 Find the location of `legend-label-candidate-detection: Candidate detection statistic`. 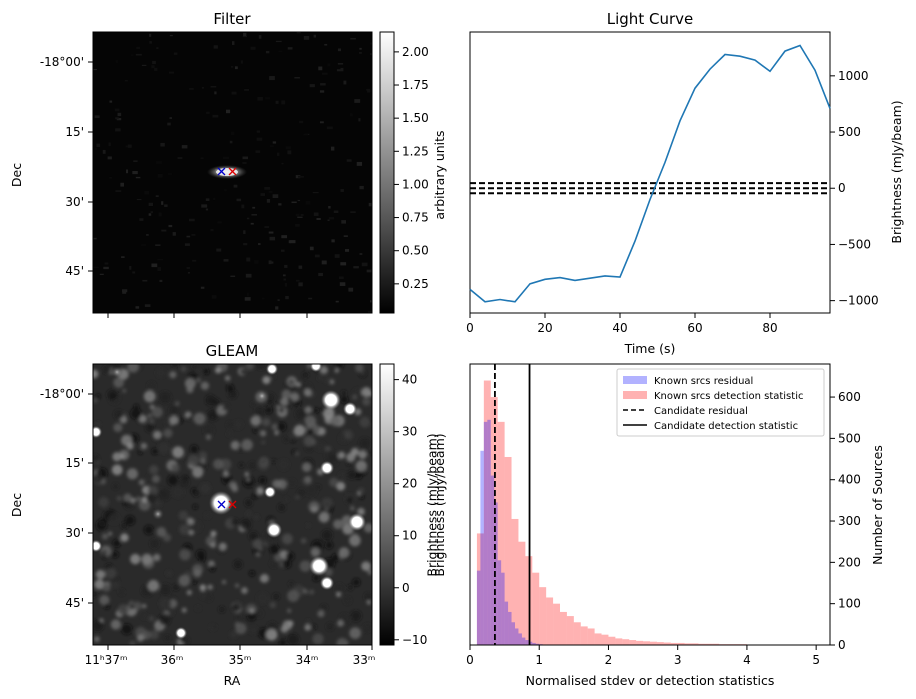

legend-label-candidate-detection: Candidate detection statistic is located at coordinates (726, 426).